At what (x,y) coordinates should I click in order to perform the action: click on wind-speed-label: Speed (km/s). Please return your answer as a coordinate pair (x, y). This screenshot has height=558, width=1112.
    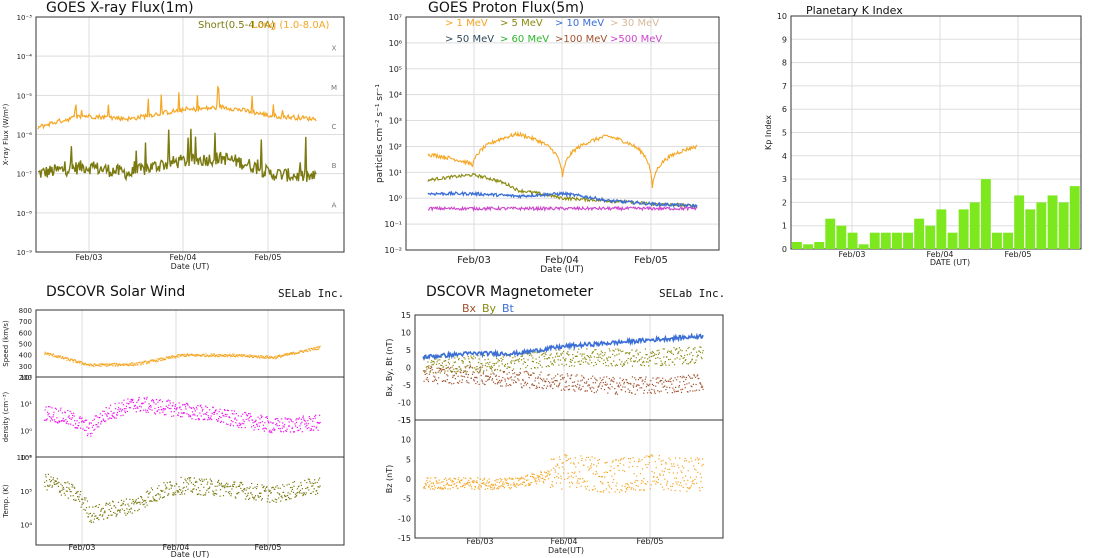
    Looking at the image, I should click on (6, 343).